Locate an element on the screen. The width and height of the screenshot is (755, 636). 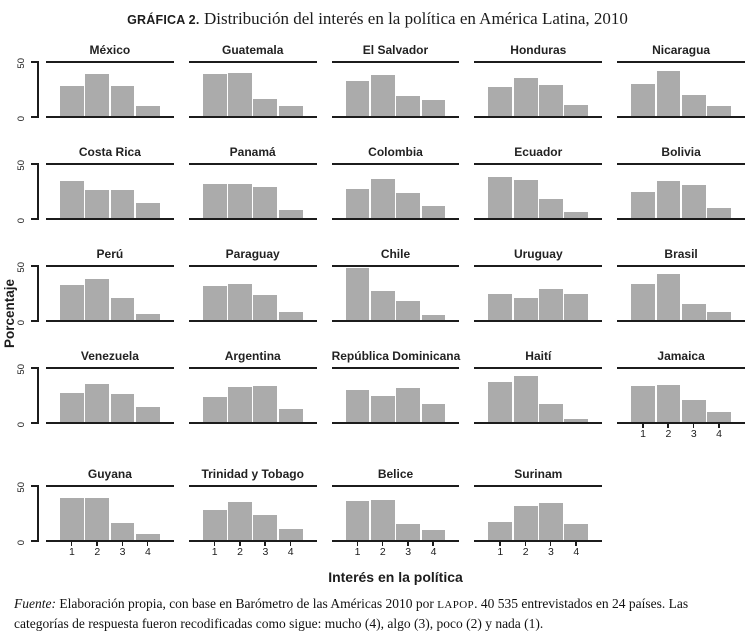
country-title: Guyana is located at coordinates (109, 474).